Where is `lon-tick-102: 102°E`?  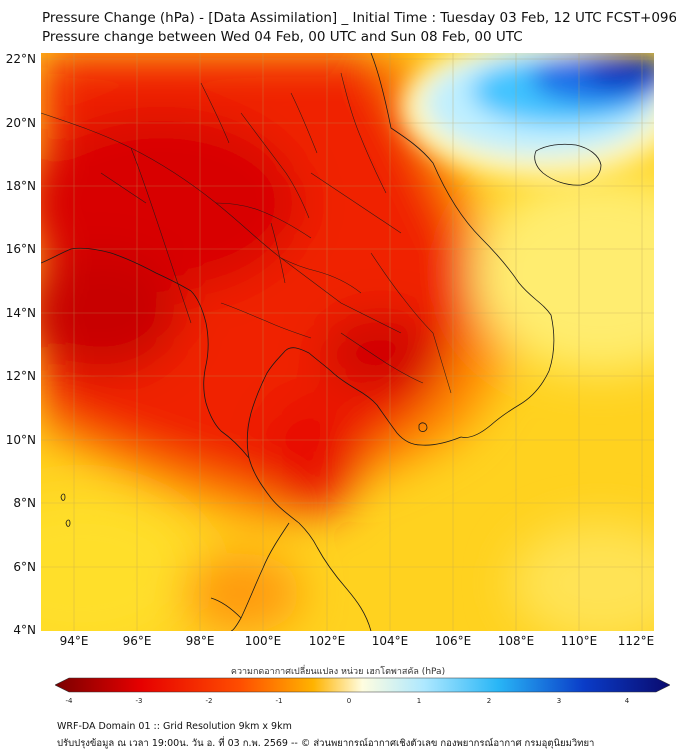
lon-tick-102: 102°E is located at coordinates (327, 641).